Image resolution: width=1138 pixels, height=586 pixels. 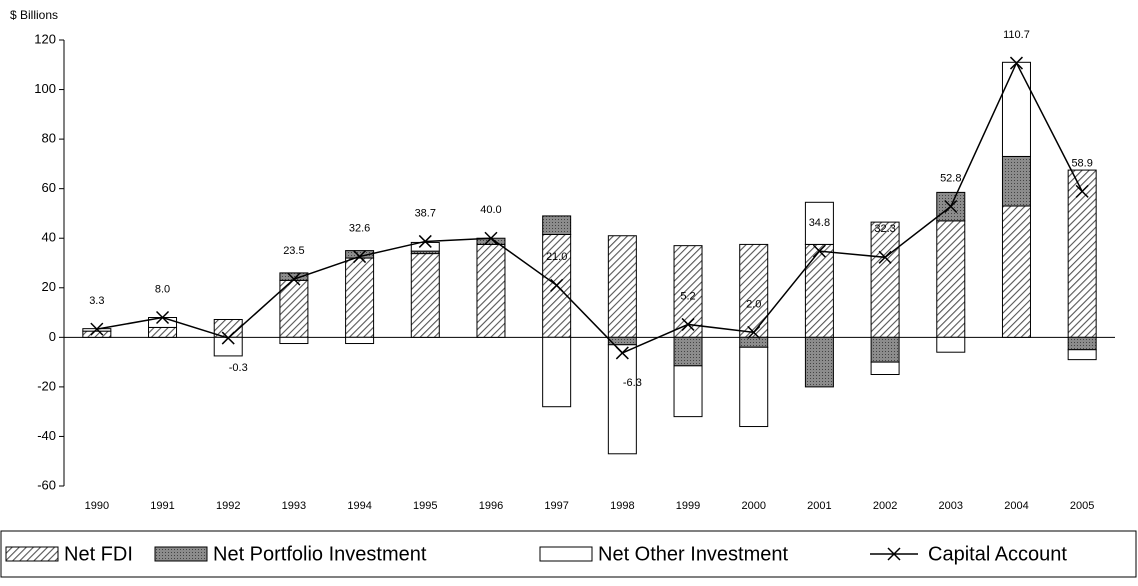 What do you see at coordinates (1082, 506) in the screenshot?
I see `x-tick-label: 2005` at bounding box center [1082, 506].